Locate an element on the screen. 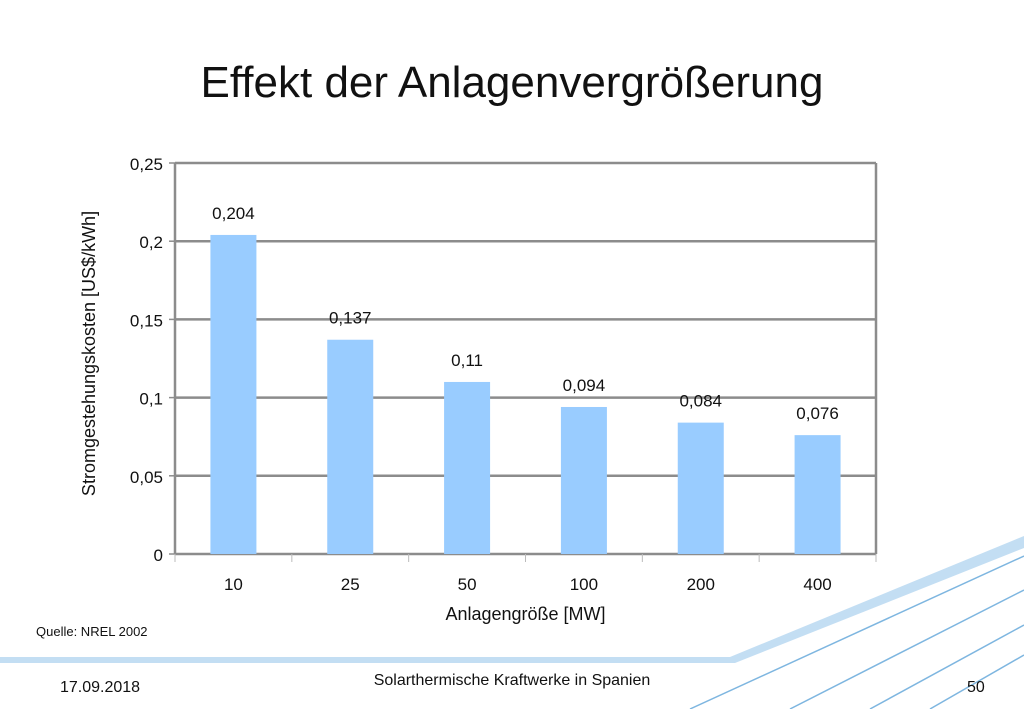  data-label: 0,084 is located at coordinates (700, 401).